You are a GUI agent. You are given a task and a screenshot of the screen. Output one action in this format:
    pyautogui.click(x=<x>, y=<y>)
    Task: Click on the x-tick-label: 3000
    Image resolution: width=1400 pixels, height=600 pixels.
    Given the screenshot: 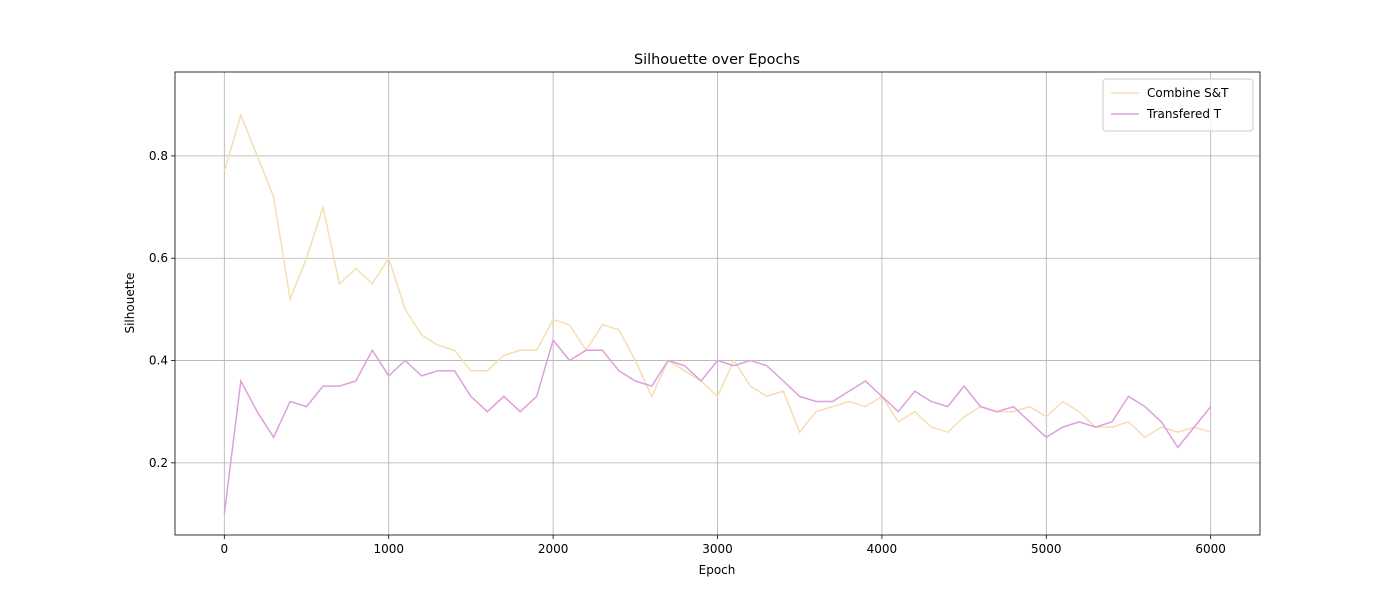 What is the action you would take?
    pyautogui.click(x=717, y=549)
    